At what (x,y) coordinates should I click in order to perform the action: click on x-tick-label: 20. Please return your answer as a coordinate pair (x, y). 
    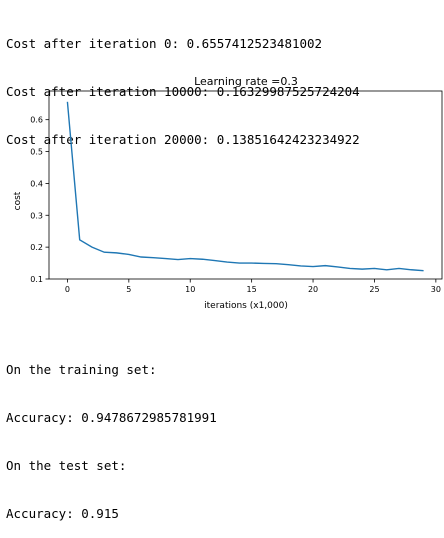
    Looking at the image, I should click on (313, 289).